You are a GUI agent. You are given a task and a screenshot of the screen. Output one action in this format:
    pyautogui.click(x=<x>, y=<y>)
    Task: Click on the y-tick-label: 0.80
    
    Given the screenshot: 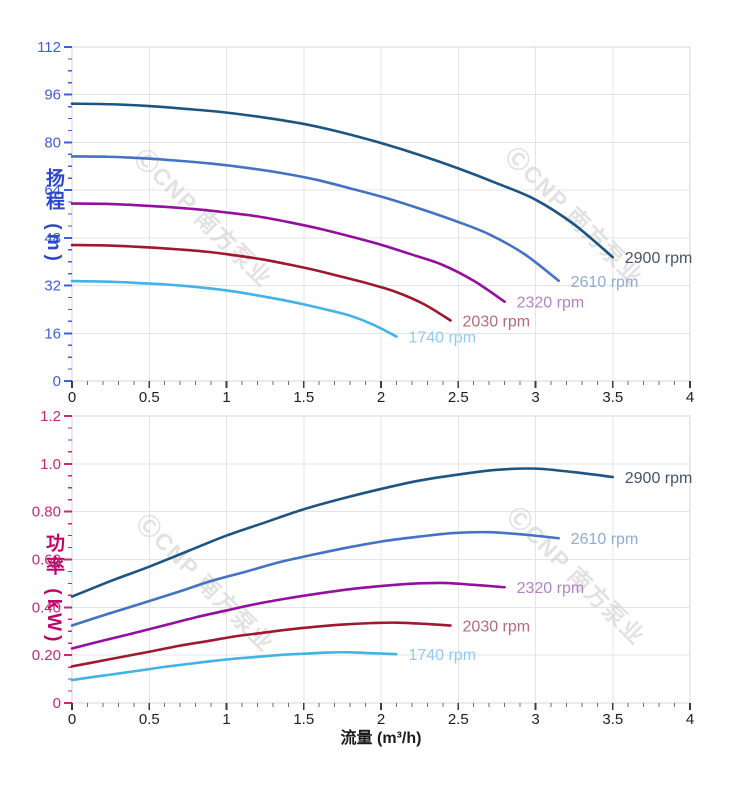 What is the action you would take?
    pyautogui.click(x=46, y=512)
    